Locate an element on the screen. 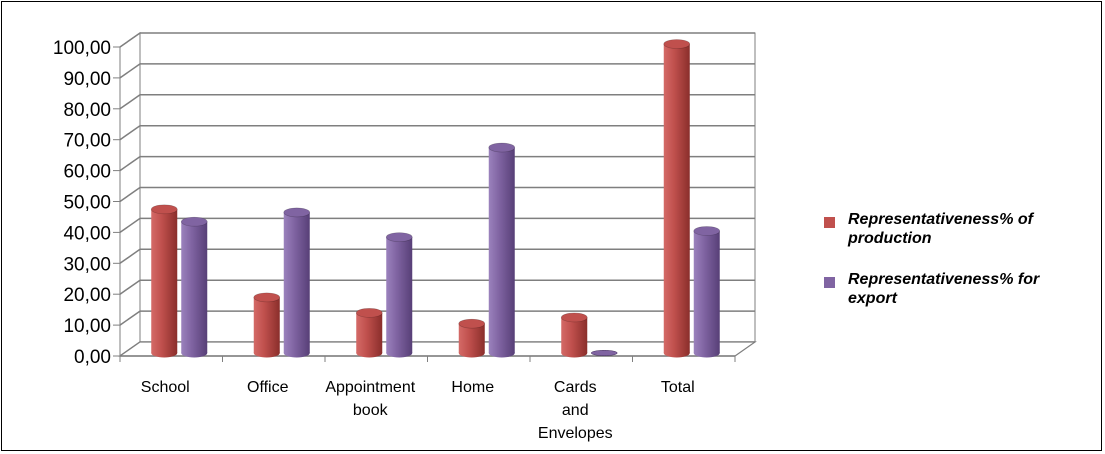  y-tick-label: 80,00 is located at coordinates (87, 110).